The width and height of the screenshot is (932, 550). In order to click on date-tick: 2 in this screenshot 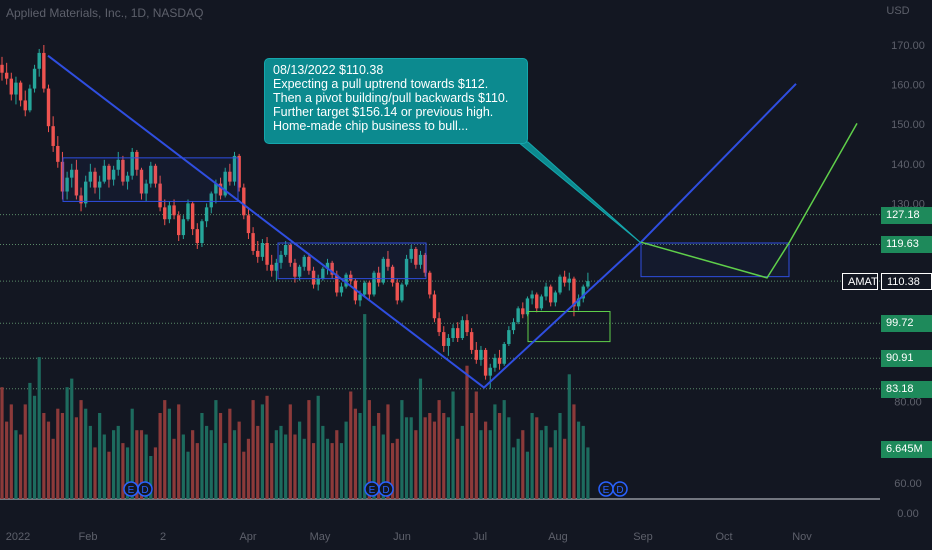, I will do `click(163, 537)`.